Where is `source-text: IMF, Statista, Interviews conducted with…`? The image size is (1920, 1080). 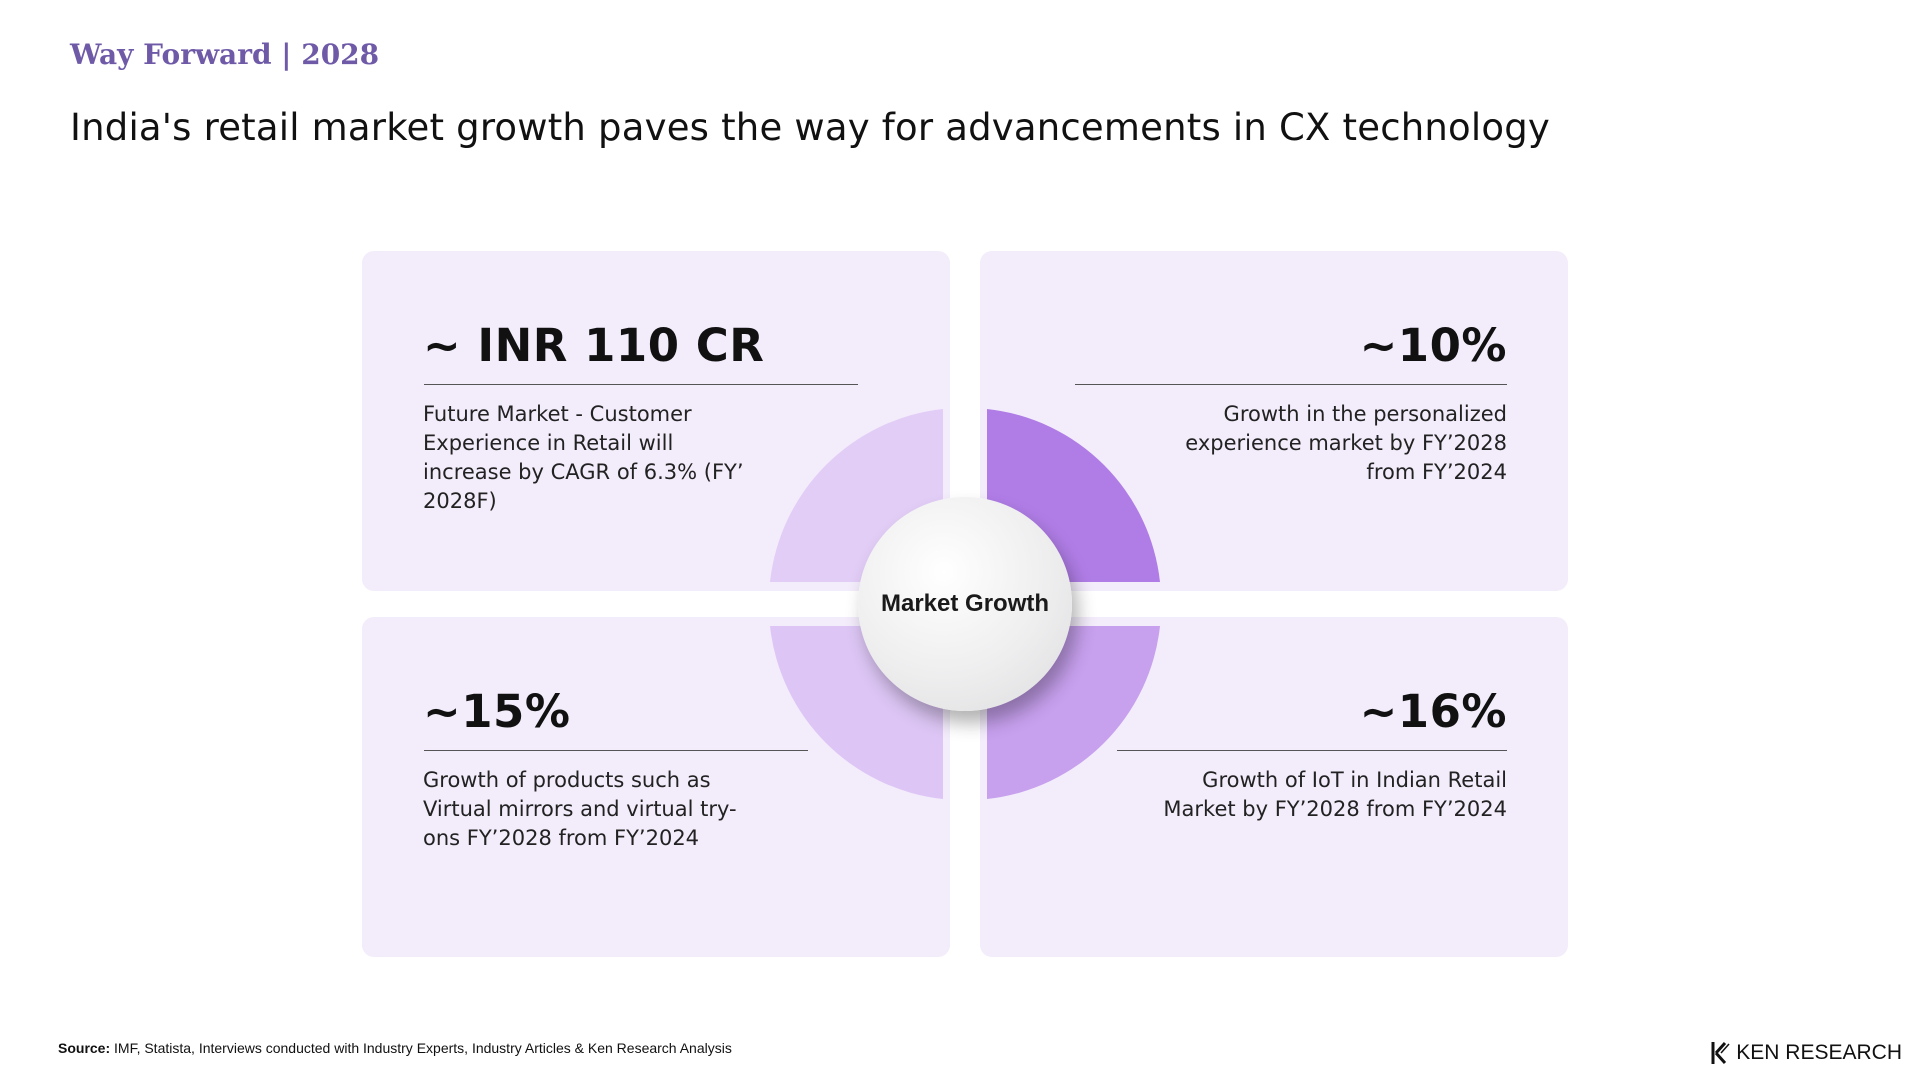 source-text: IMF, Statista, Interviews conducted with… is located at coordinates (421, 1048).